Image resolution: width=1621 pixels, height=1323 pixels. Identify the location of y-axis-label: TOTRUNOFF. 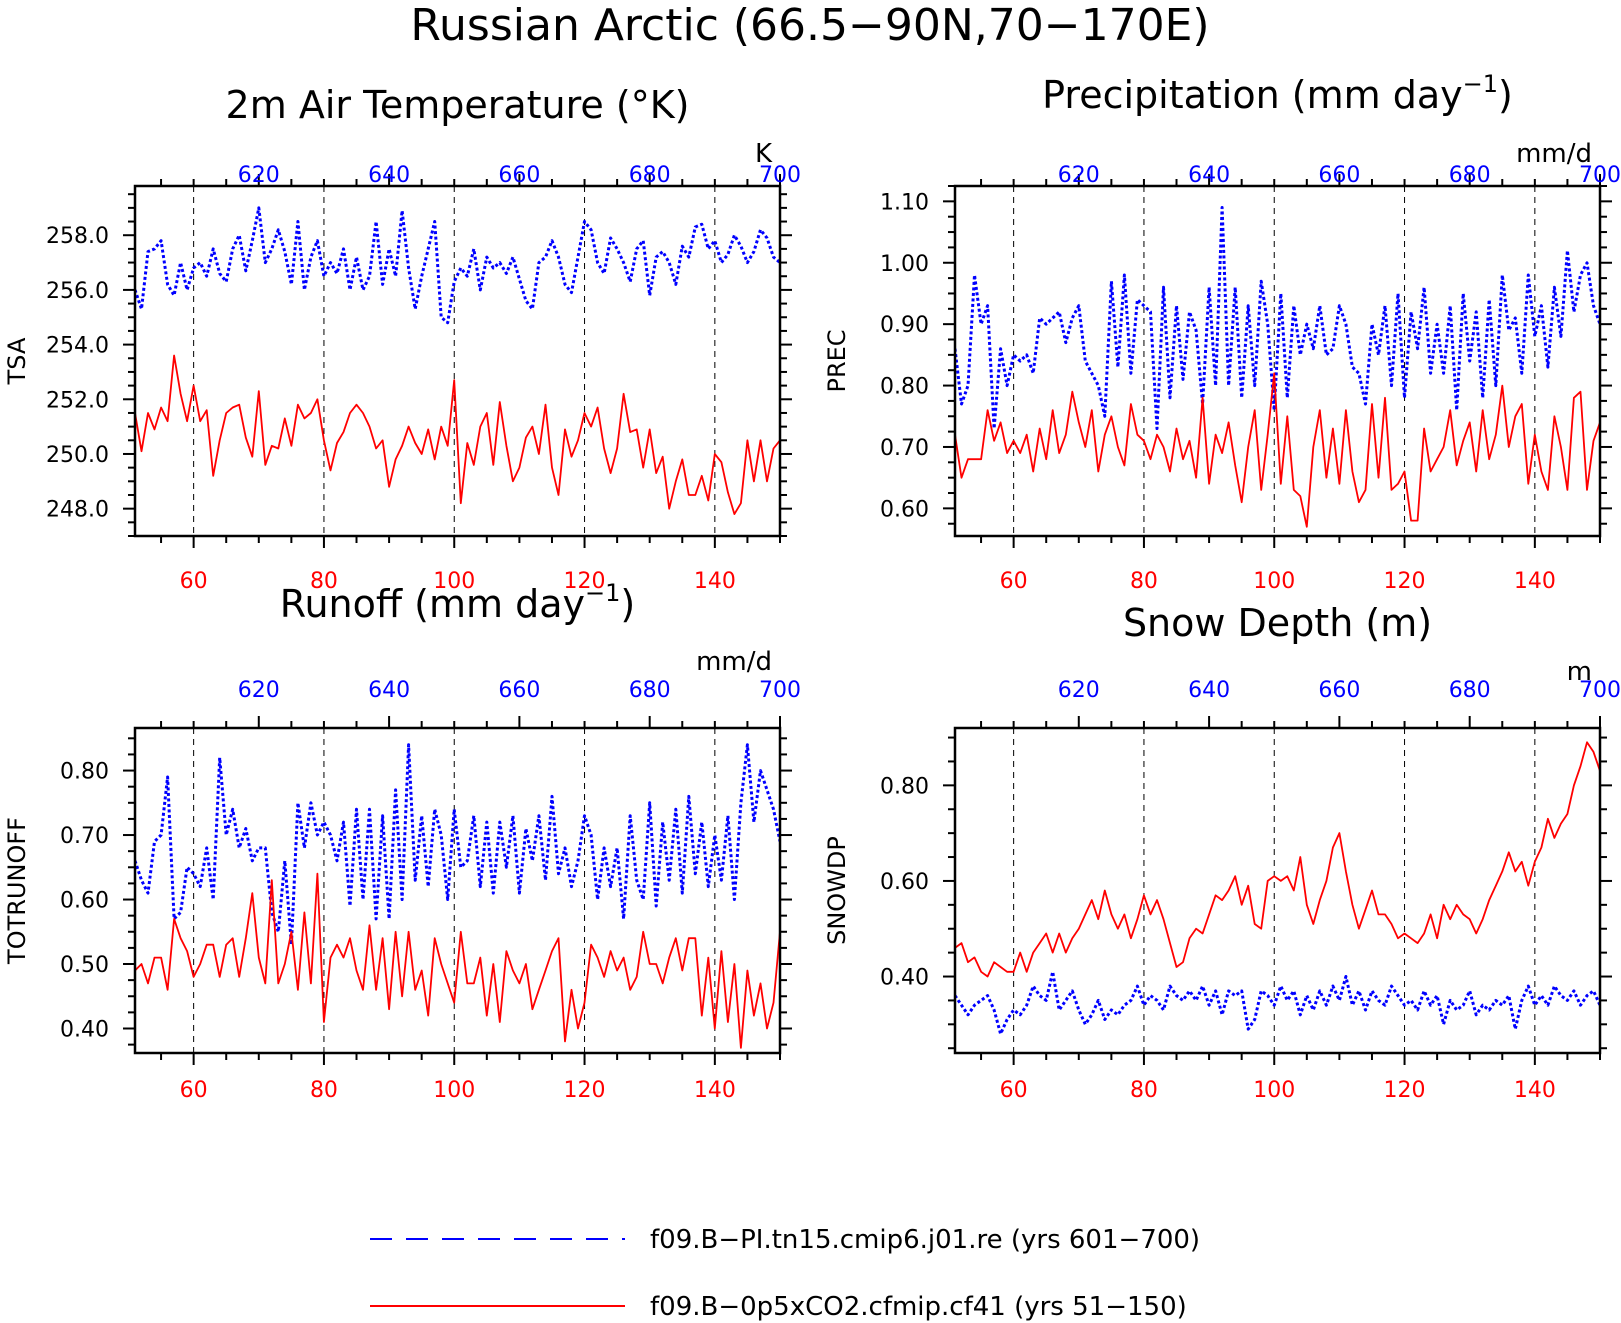
(17, 891).